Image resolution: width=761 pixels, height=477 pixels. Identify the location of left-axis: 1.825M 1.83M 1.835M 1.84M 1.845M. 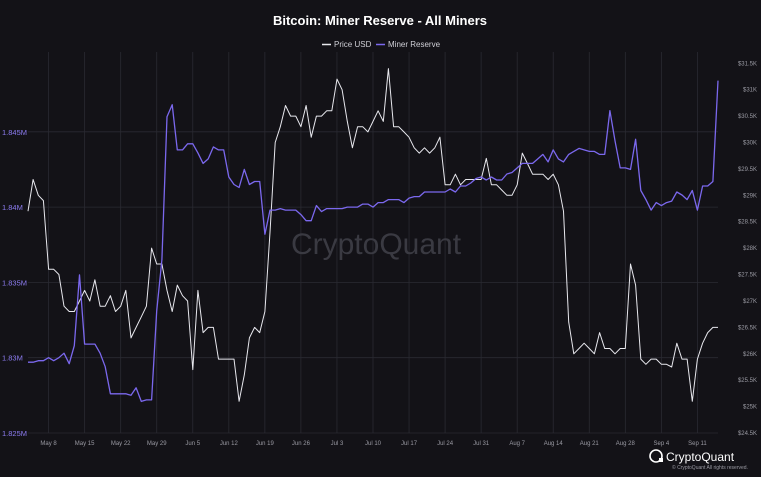
(14, 283).